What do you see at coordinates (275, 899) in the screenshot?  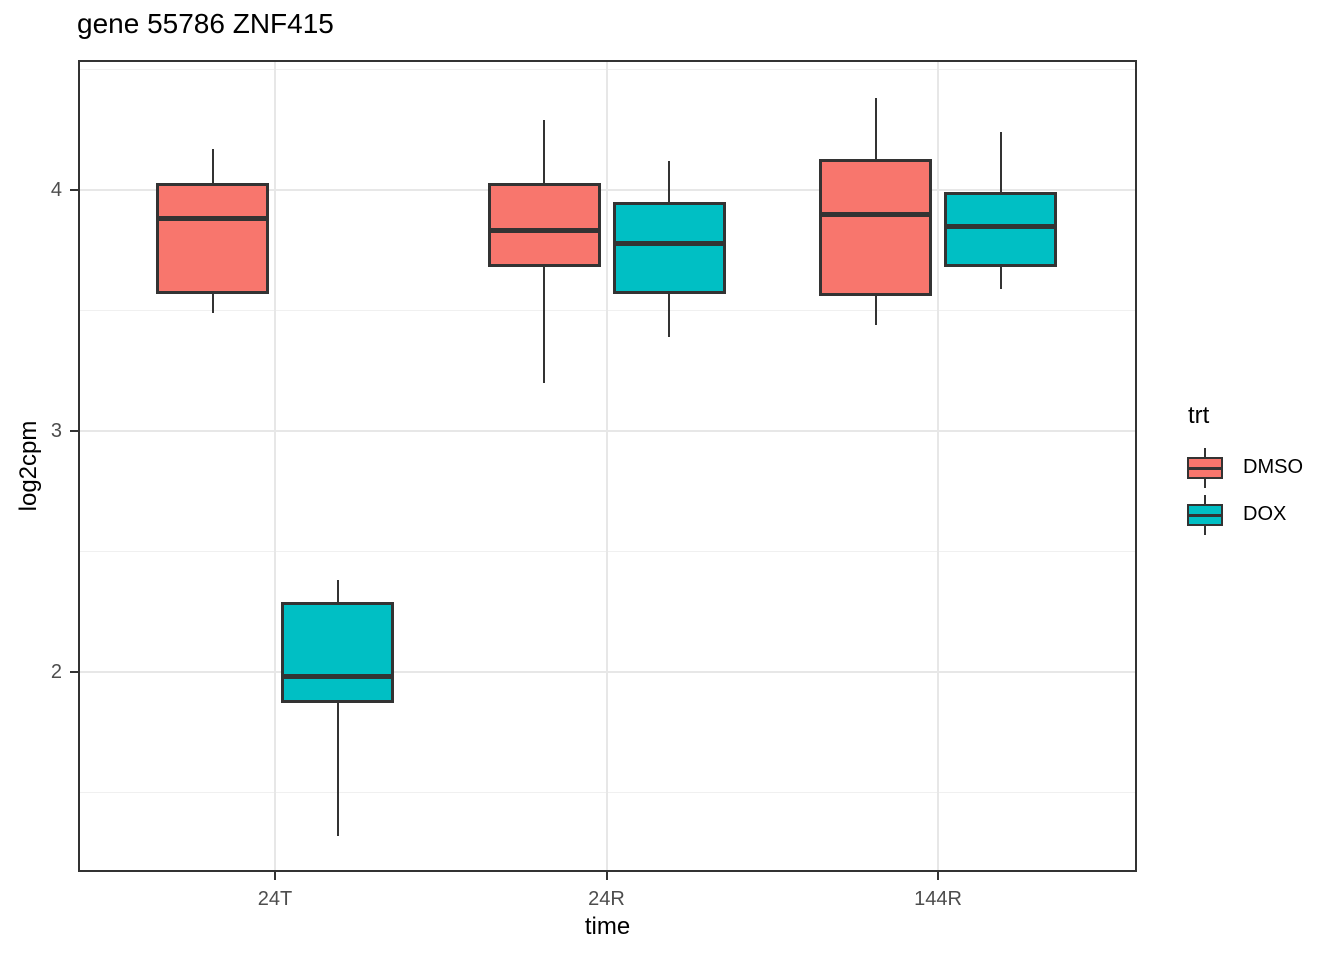 I see `x-tick-label: 24T` at bounding box center [275, 899].